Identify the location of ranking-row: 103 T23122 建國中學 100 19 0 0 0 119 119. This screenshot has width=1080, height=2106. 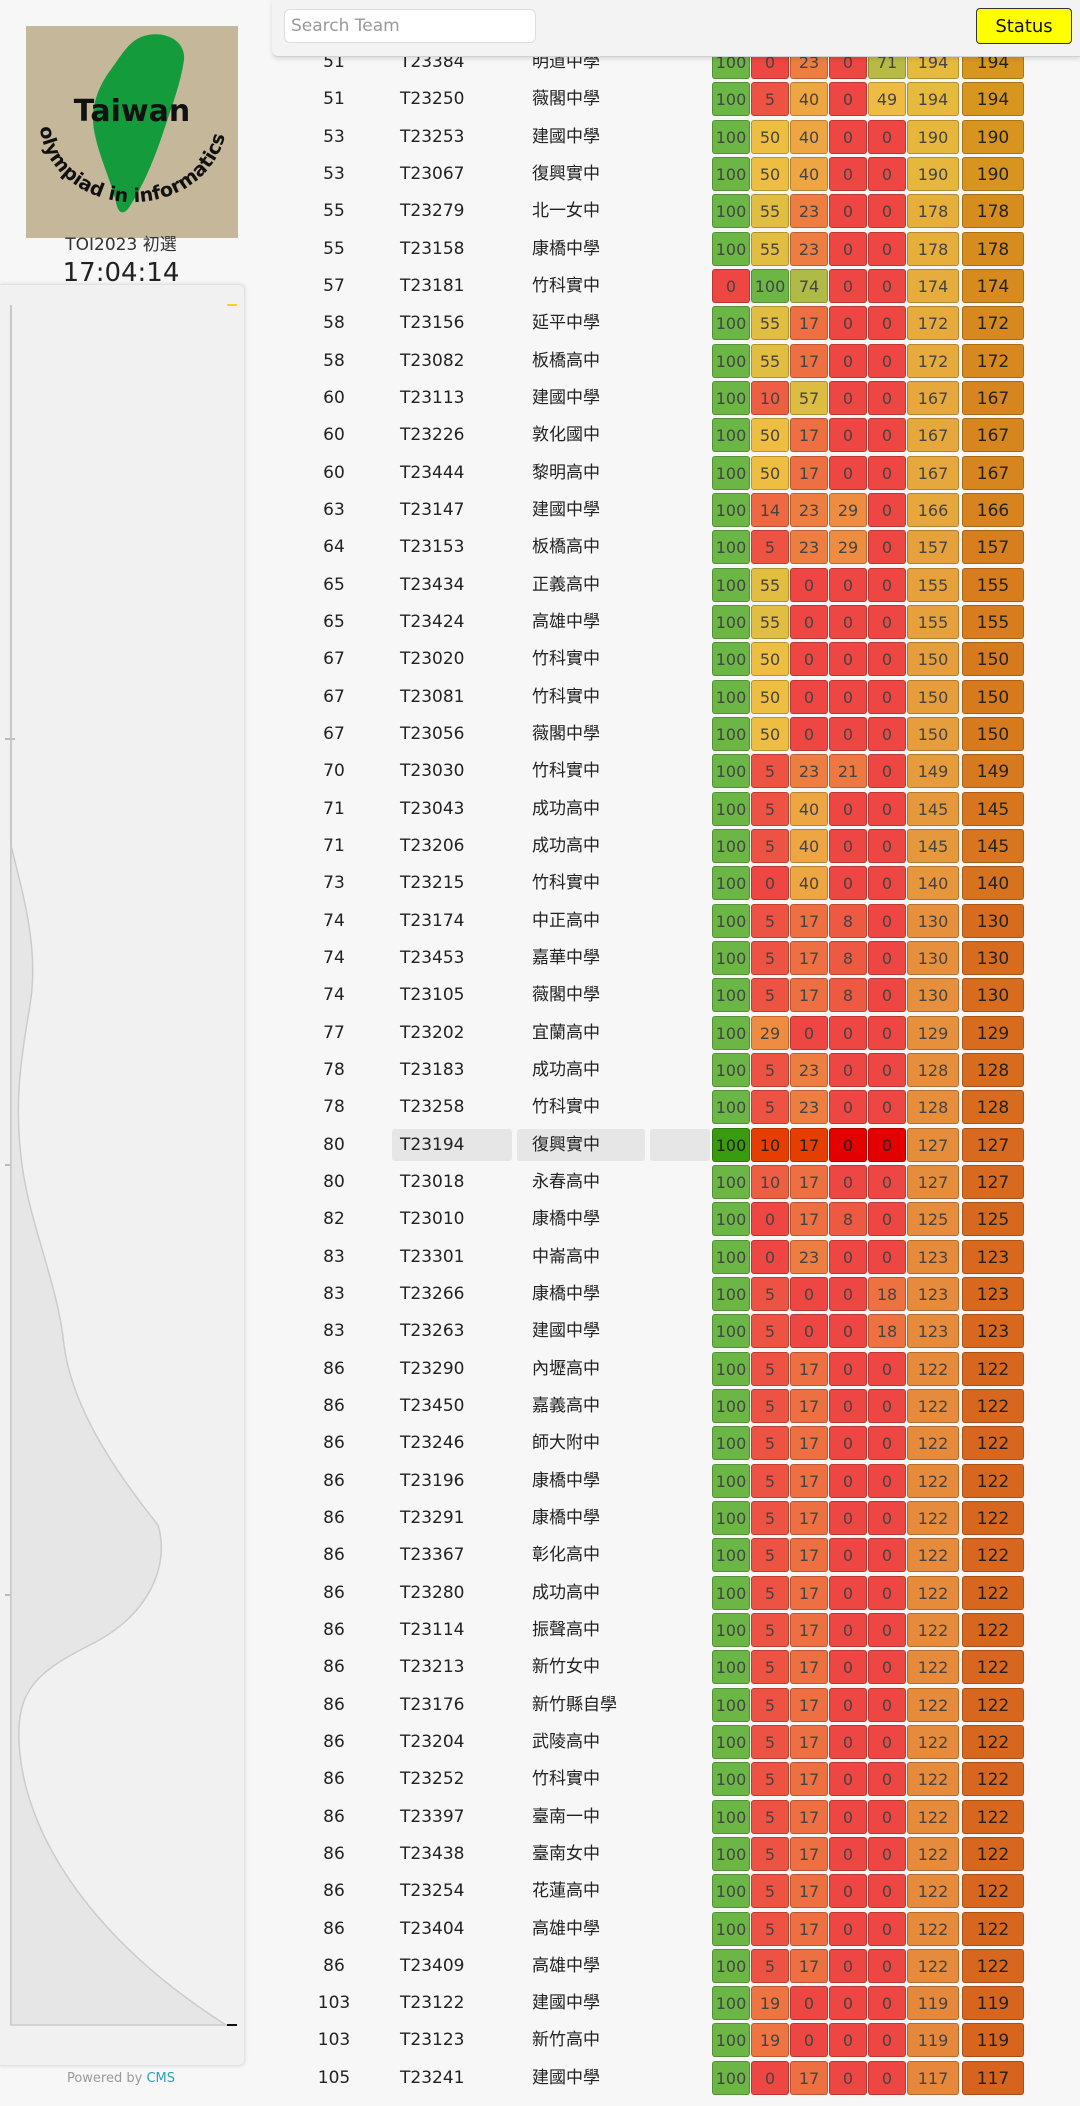
(676, 2003).